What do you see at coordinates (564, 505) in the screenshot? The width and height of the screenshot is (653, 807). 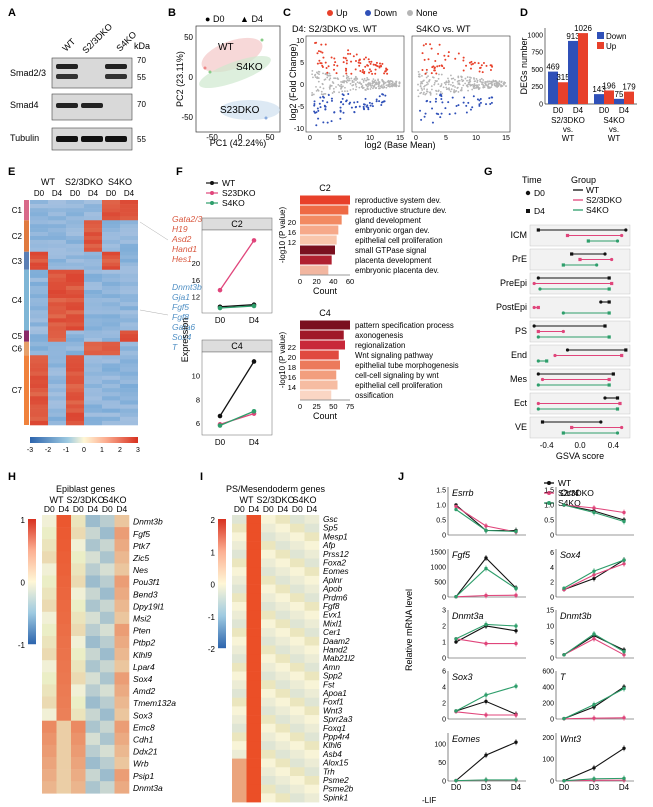 I see `qpcr-point` at bounding box center [564, 505].